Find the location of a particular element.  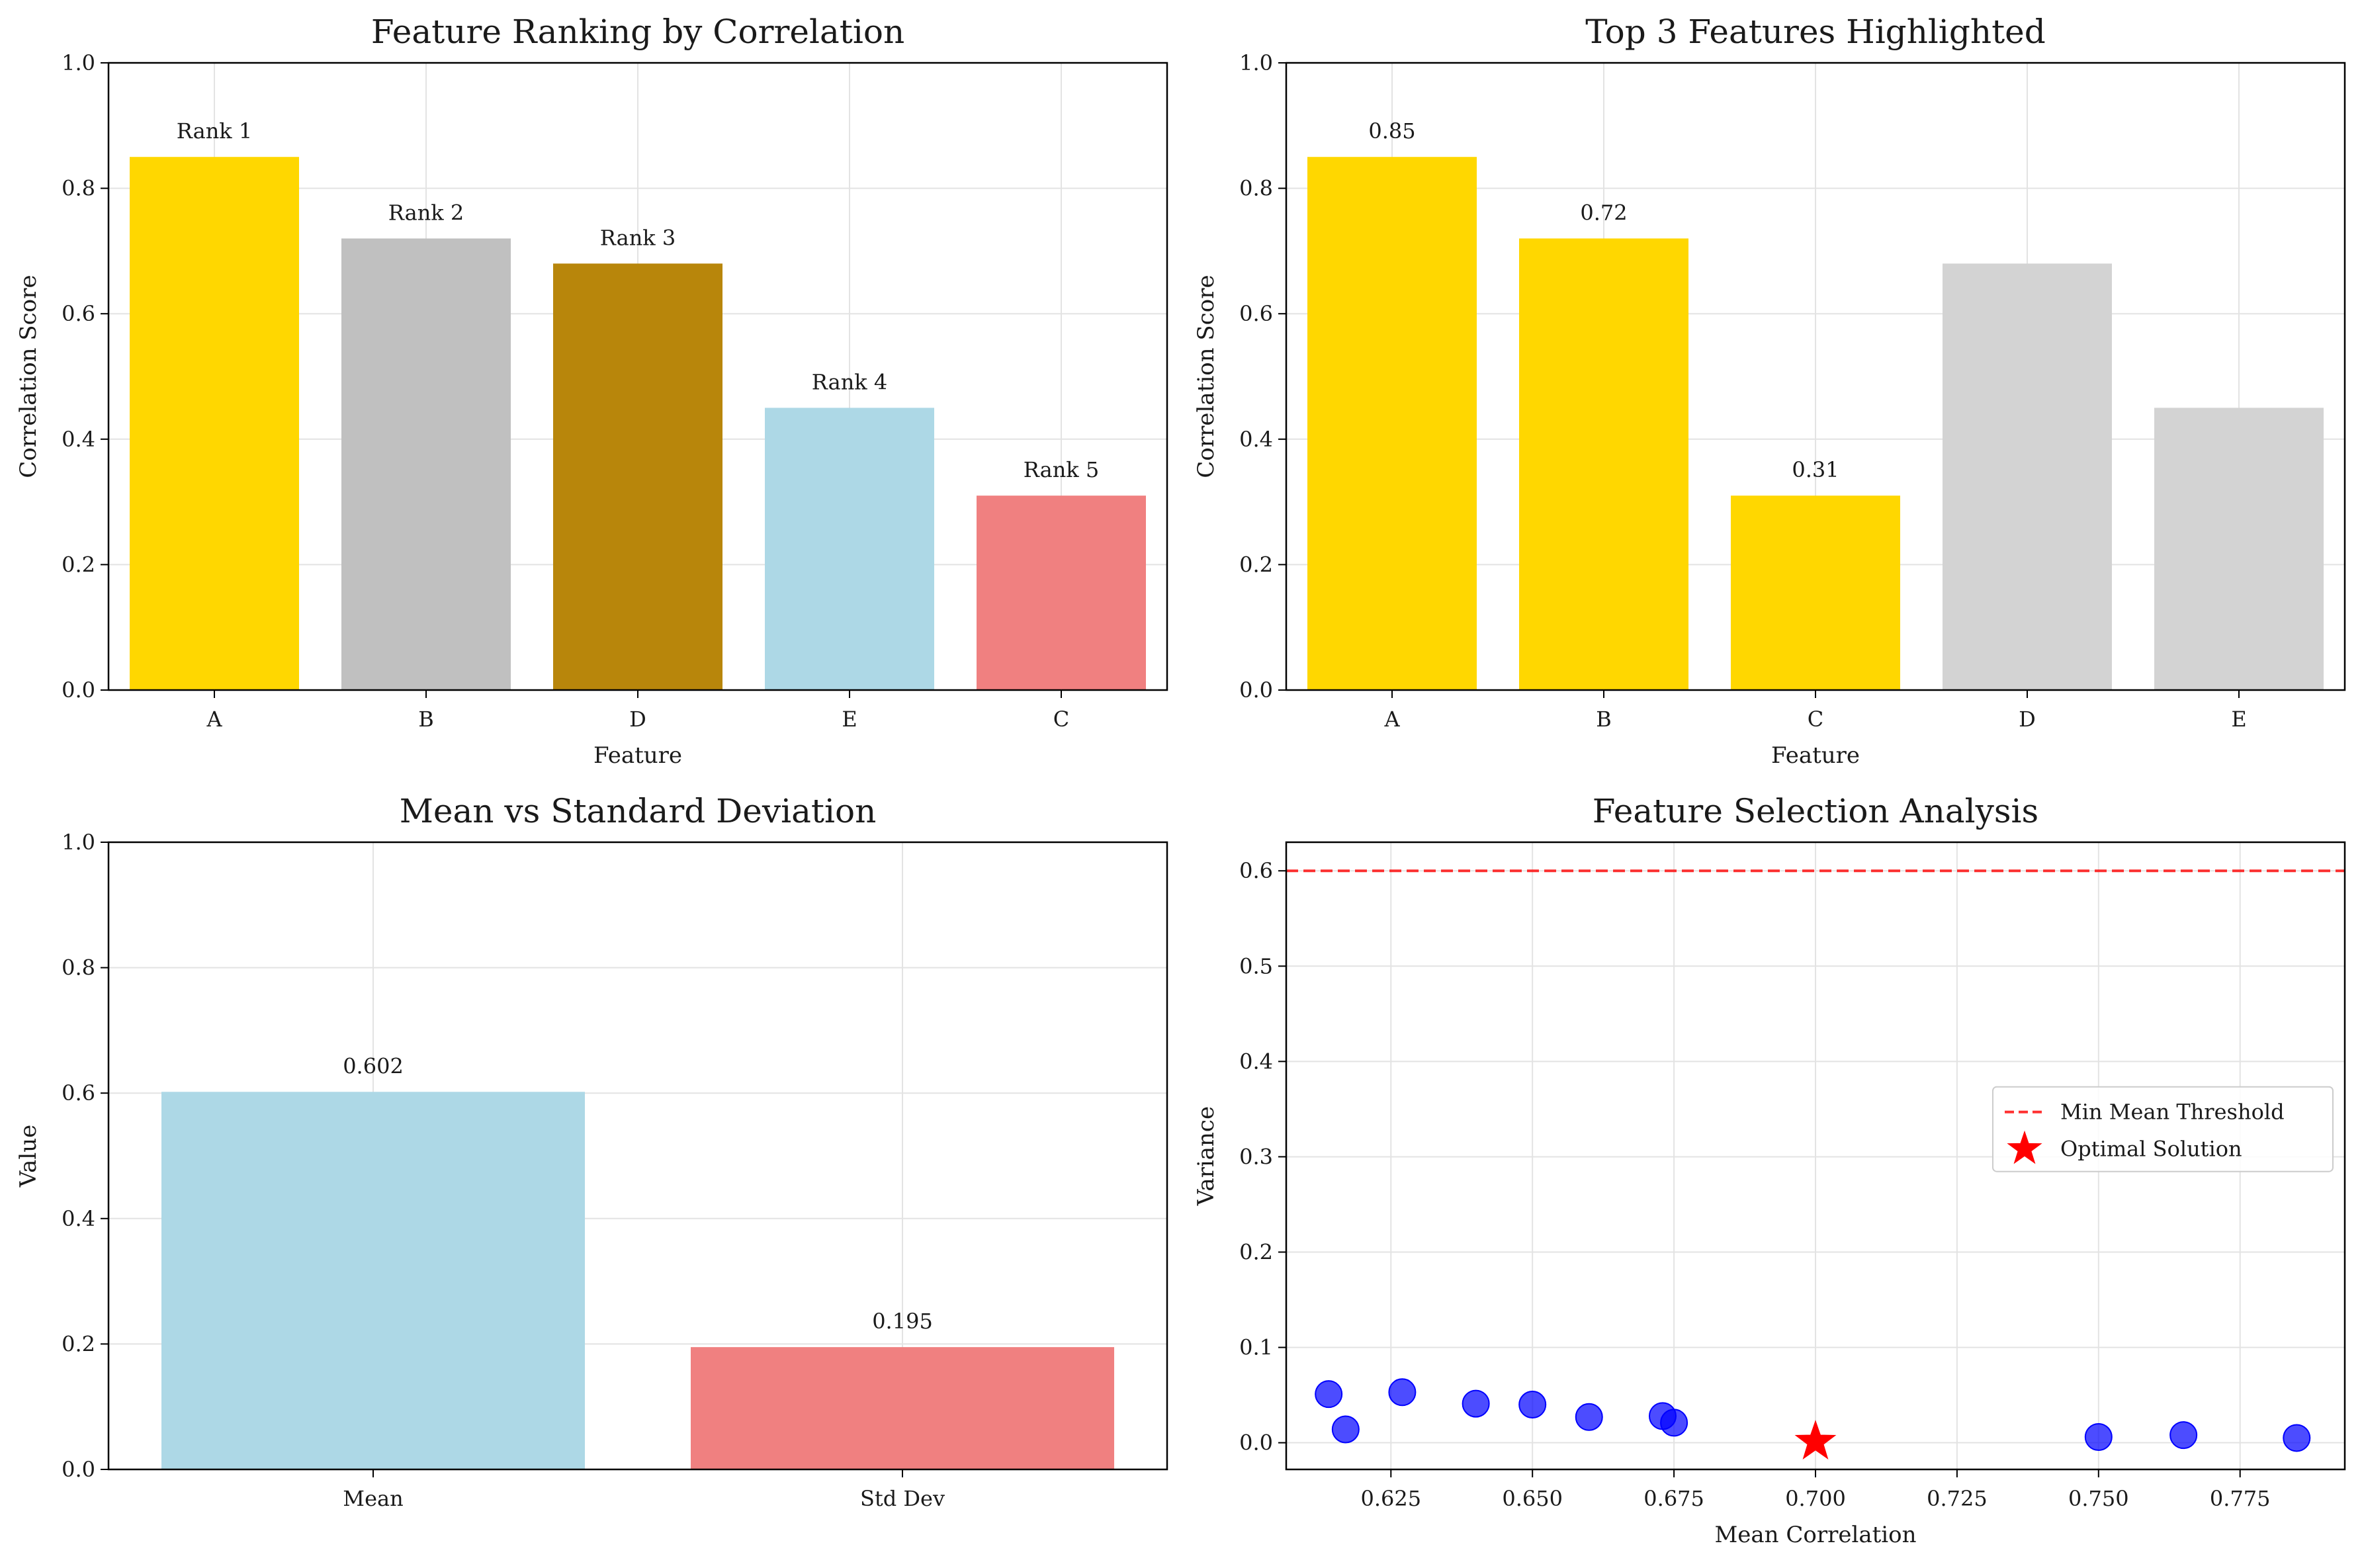

y-tick-label: 0.3 is located at coordinates (1256, 1157).